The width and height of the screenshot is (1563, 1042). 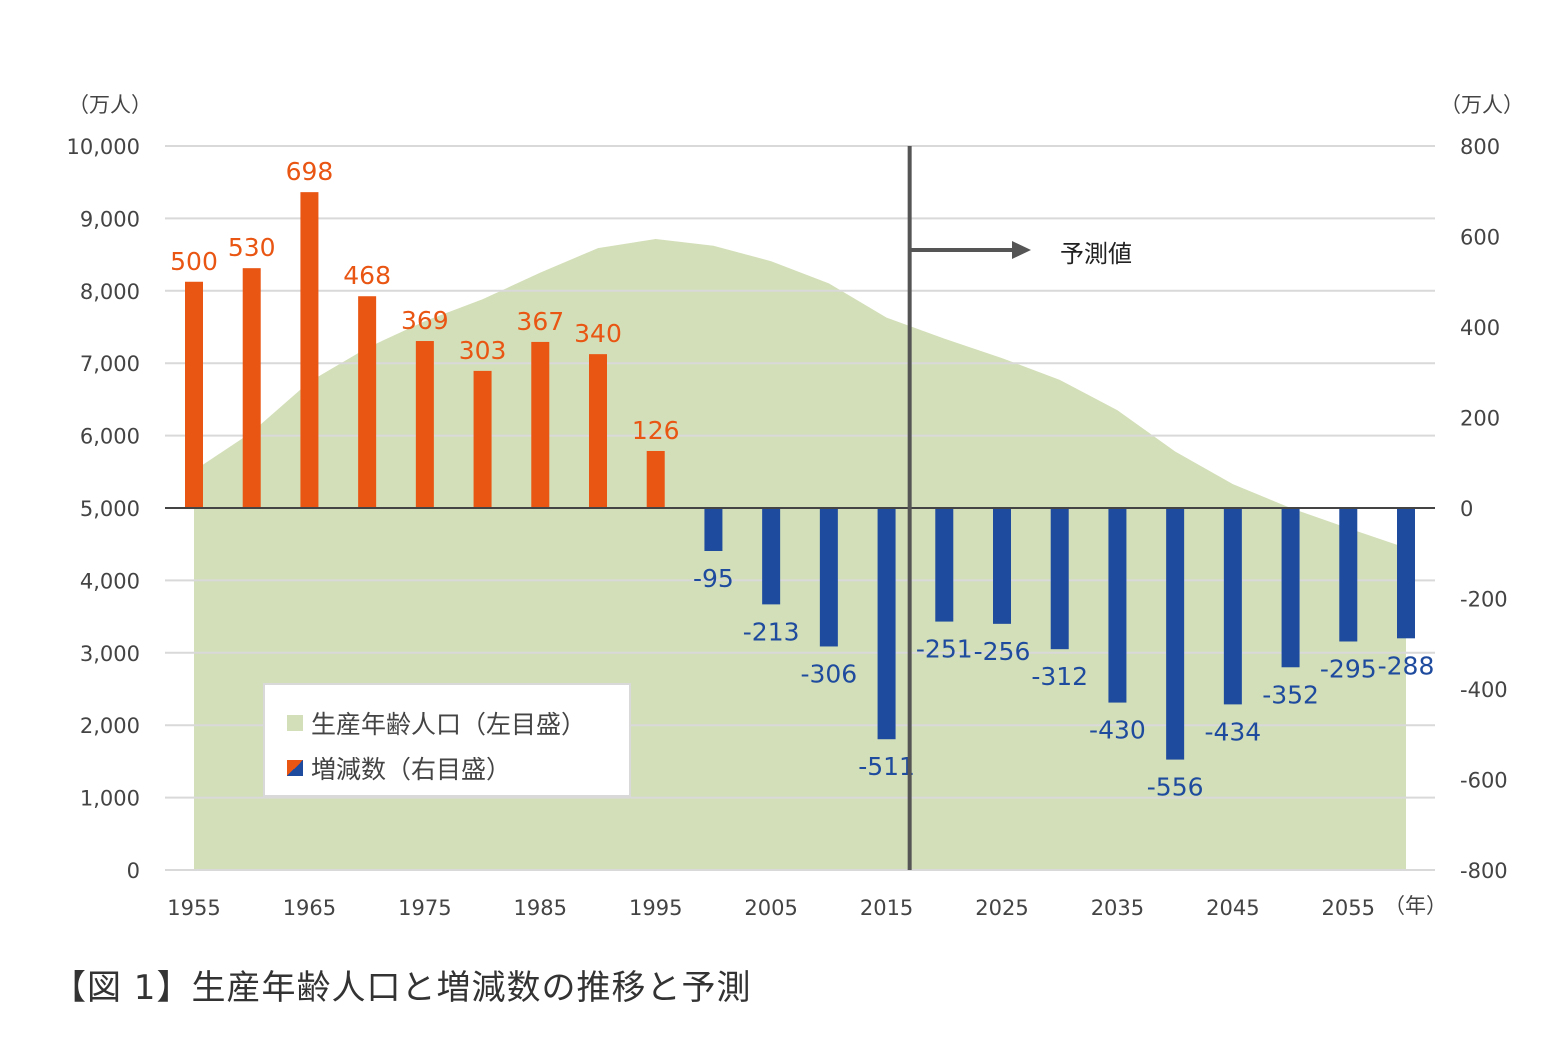 I want to click on bar-data-label: -556, so click(x=1175, y=787).